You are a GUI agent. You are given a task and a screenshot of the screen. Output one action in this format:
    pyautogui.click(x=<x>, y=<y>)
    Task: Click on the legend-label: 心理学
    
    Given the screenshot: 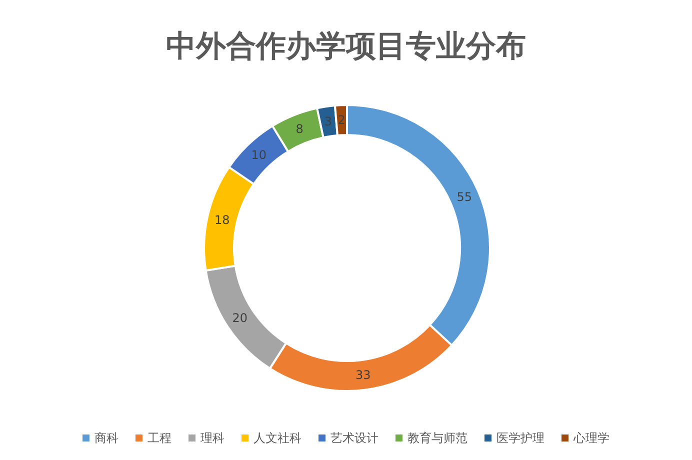 What is the action you would take?
    pyautogui.click(x=591, y=438)
    